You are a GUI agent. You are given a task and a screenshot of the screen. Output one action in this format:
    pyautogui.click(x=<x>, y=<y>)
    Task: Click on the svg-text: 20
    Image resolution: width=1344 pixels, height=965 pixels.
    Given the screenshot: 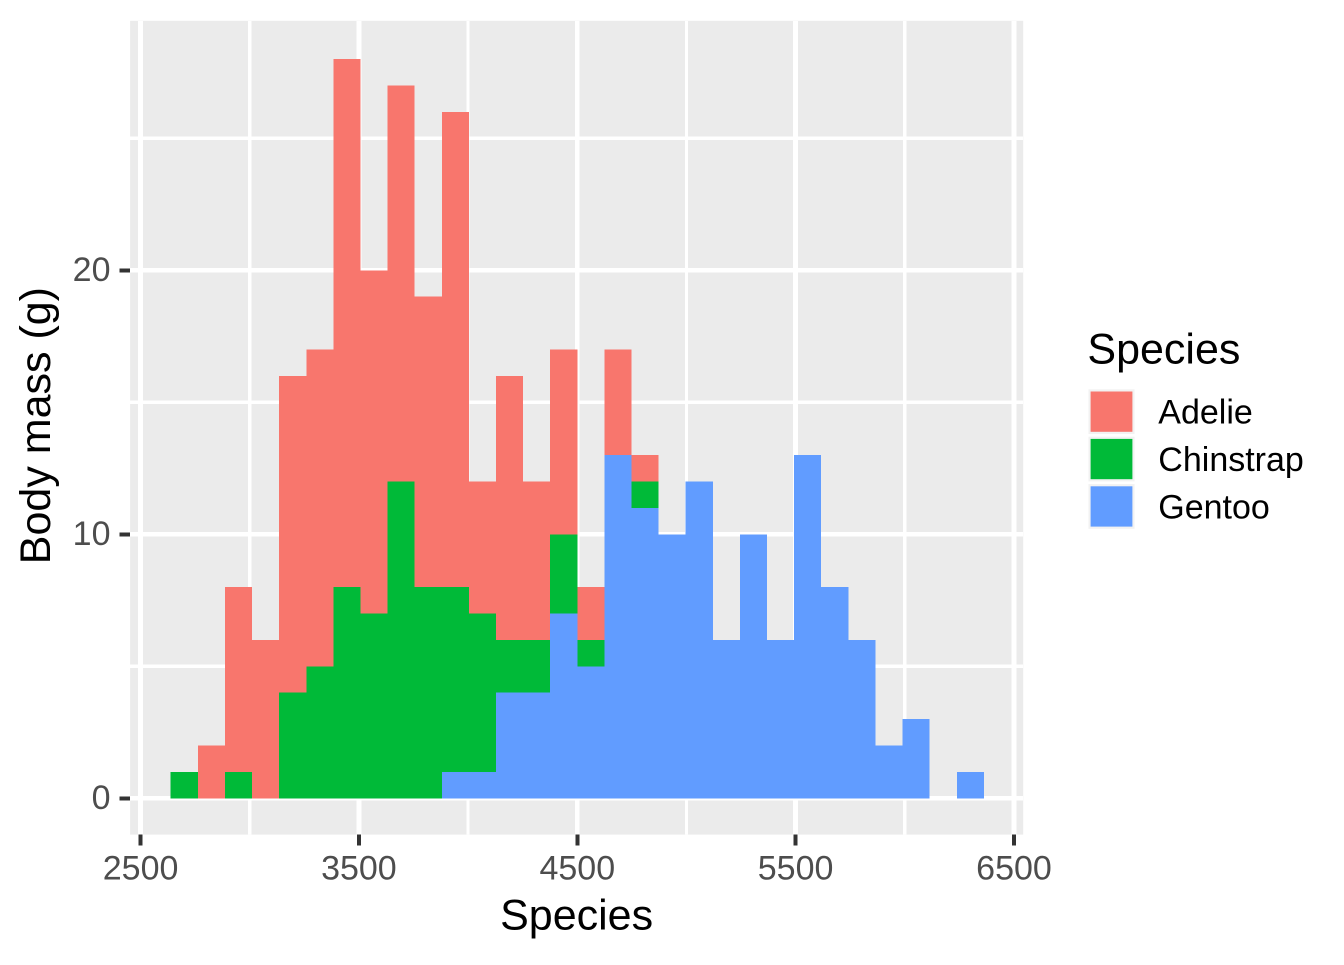 What is the action you would take?
    pyautogui.click(x=92, y=270)
    